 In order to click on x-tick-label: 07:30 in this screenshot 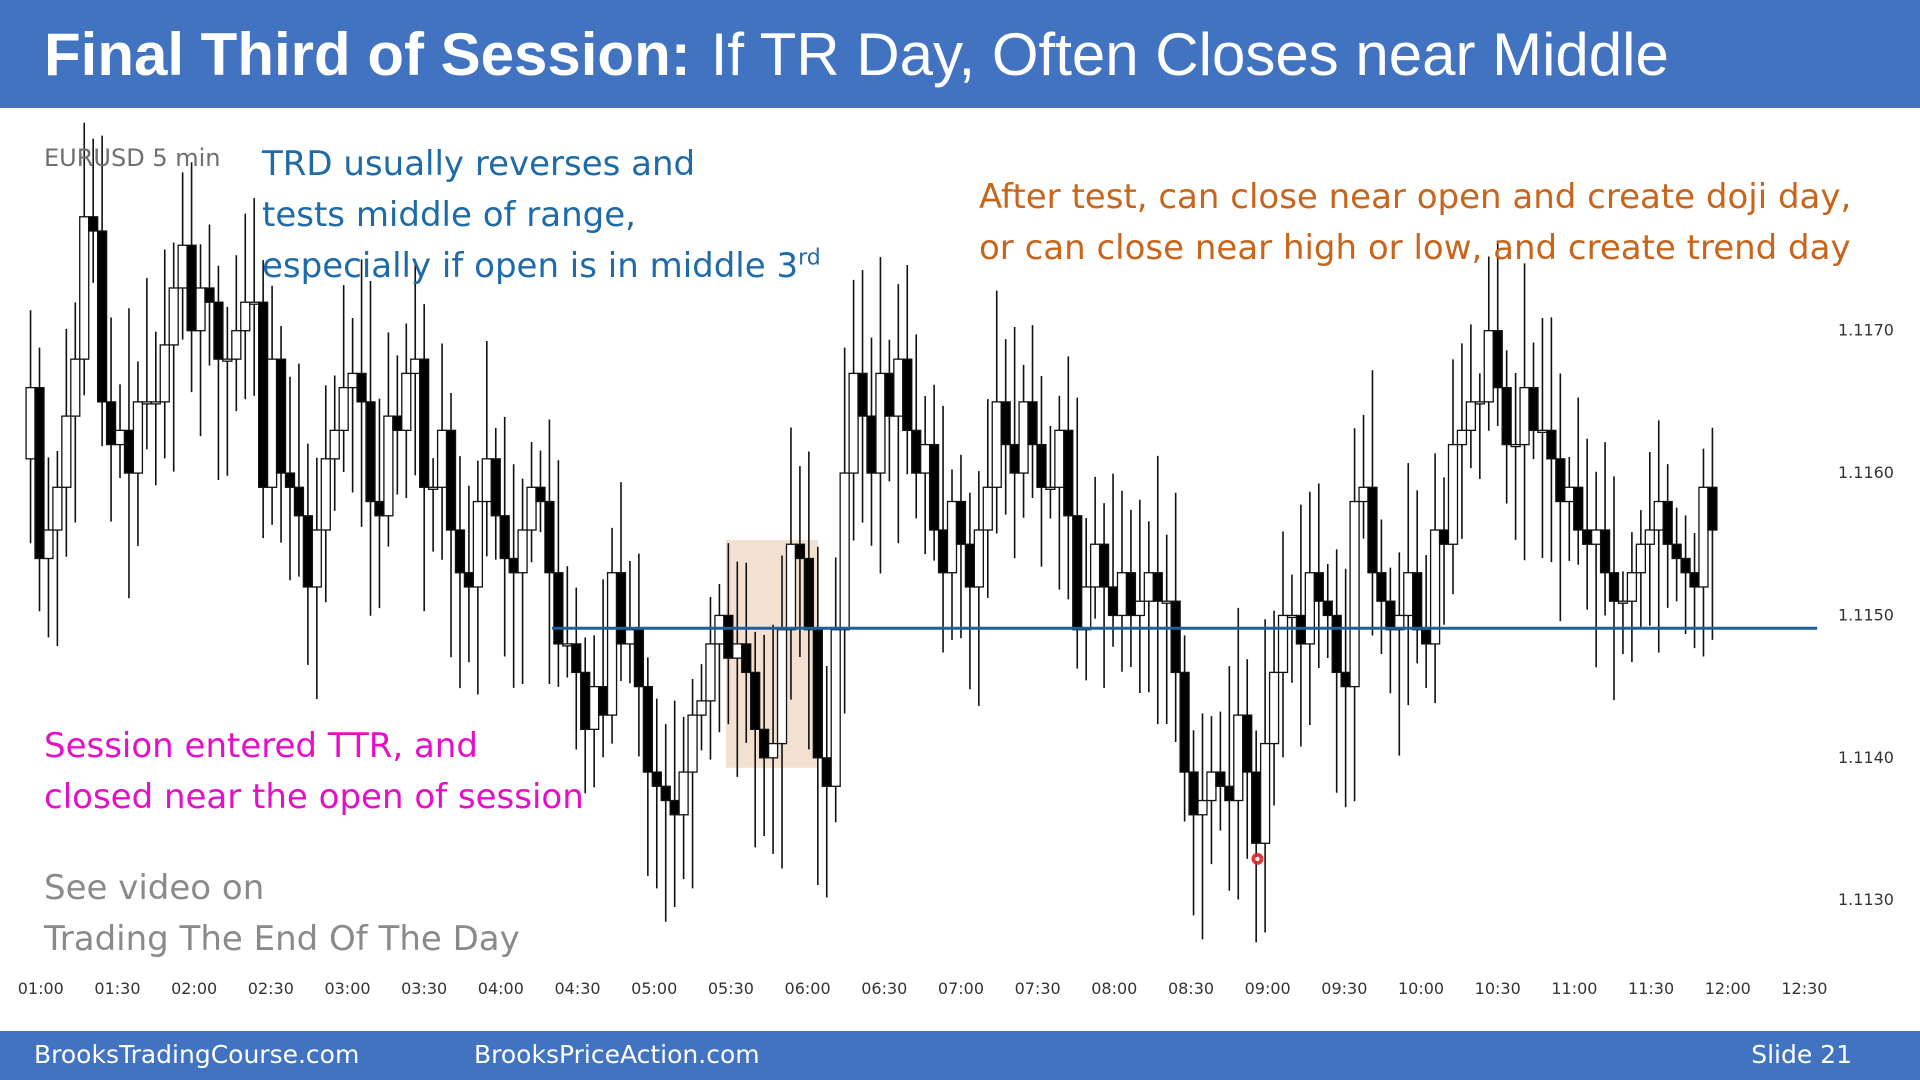, I will do `click(1038, 988)`.